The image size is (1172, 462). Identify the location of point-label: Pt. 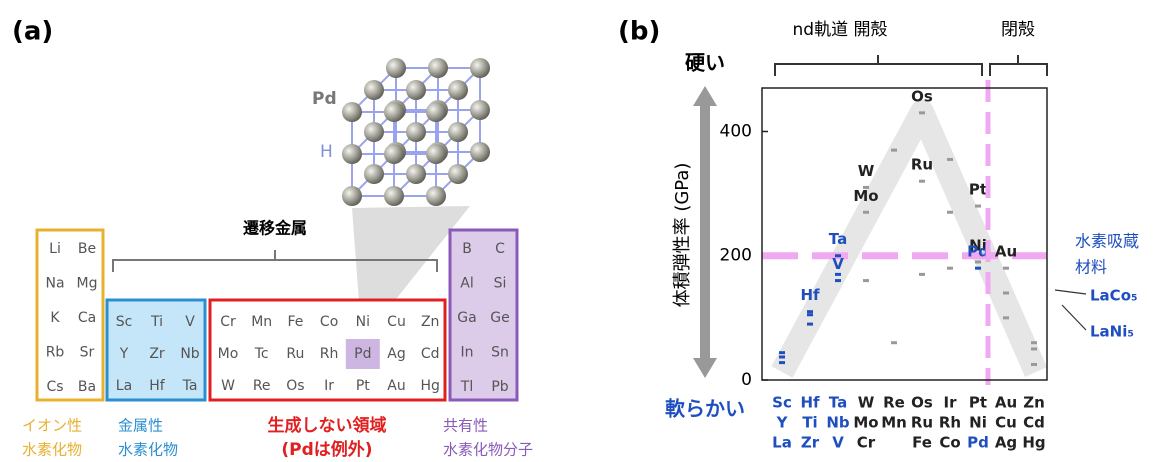
(978, 190).